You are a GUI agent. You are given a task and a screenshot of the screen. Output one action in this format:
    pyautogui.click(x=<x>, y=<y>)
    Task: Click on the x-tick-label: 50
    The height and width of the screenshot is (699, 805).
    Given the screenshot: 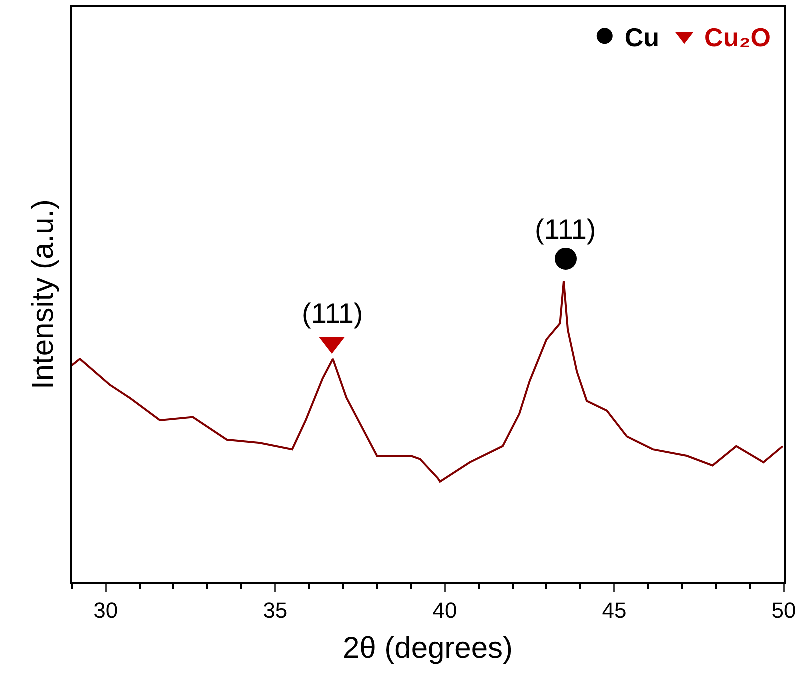 What is the action you would take?
    pyautogui.click(x=784, y=611)
    